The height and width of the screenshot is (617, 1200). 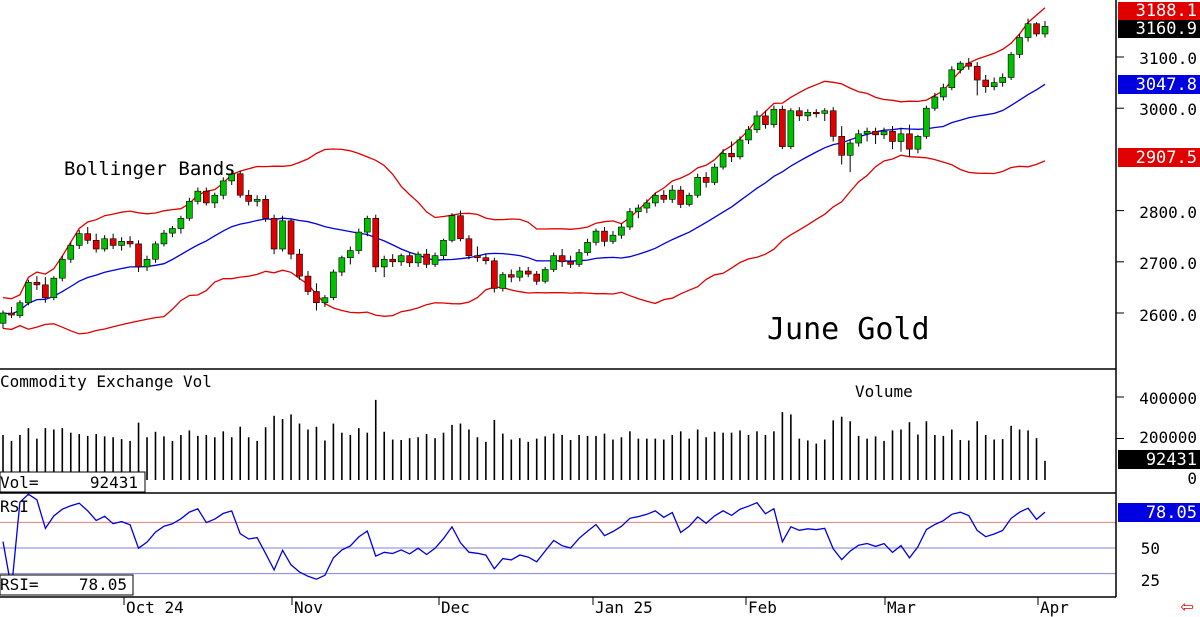 What do you see at coordinates (1166, 29) in the screenshot?
I see `close-value: 3160.9` at bounding box center [1166, 29].